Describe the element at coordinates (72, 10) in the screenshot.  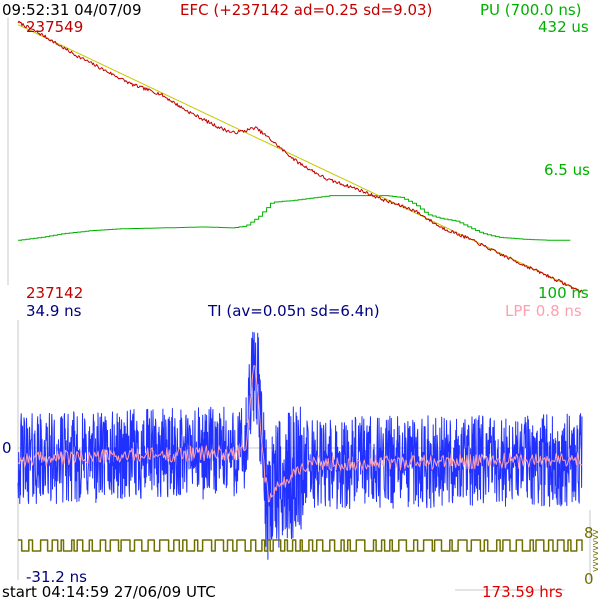
I see `timestamp-label: 09:52:31 04/07/09` at that location.